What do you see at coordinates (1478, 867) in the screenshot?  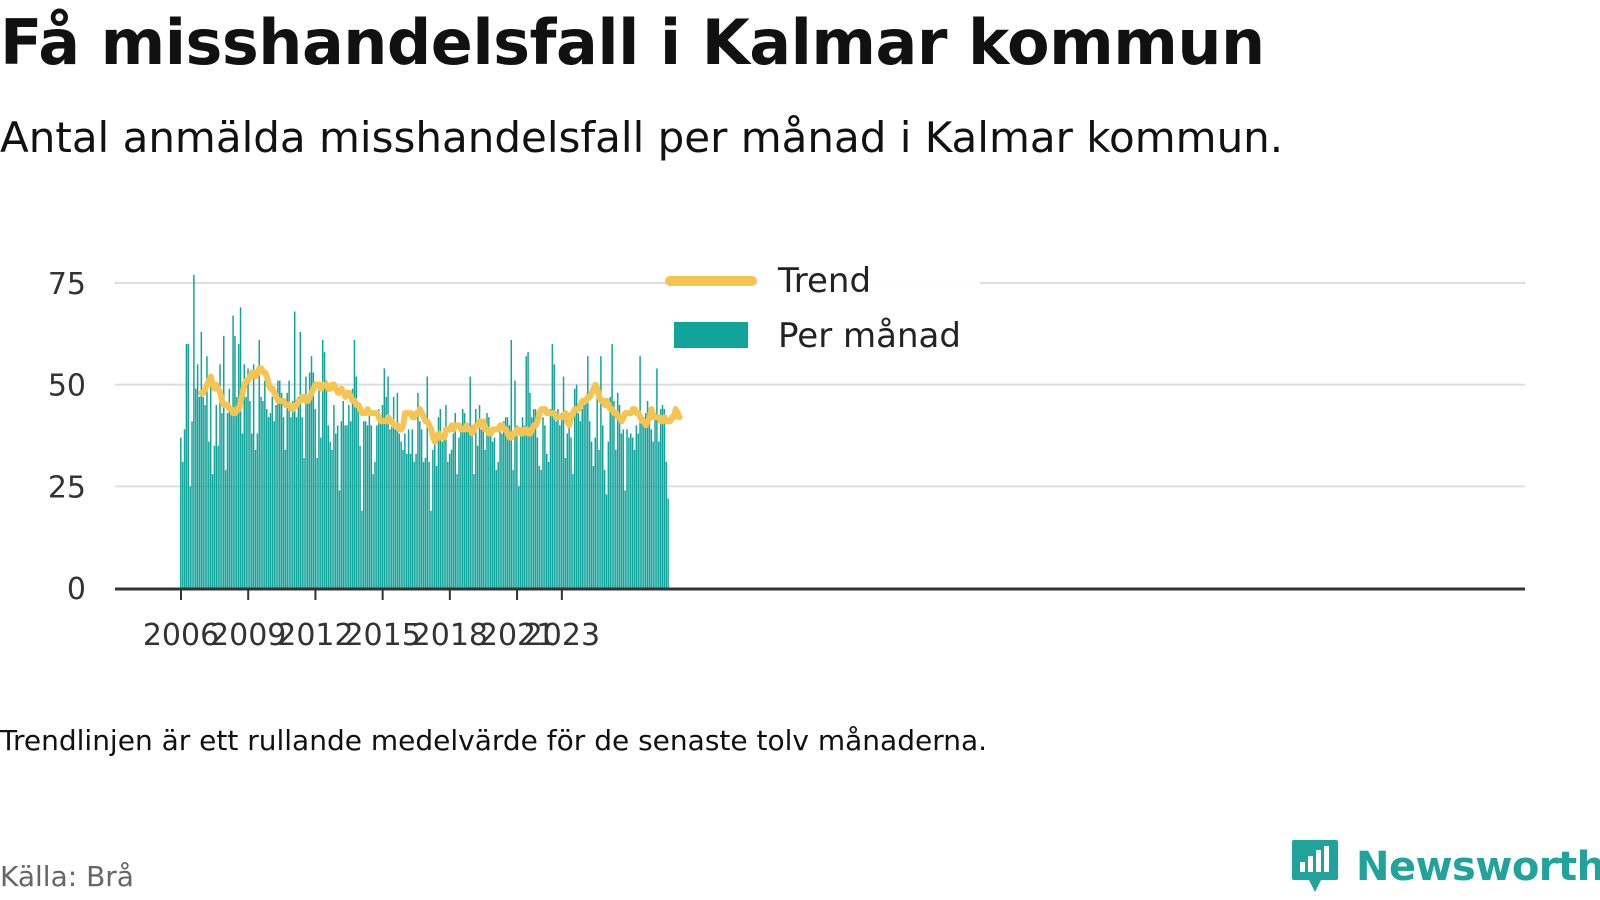 I see `brand-name: Newsworthy` at bounding box center [1478, 867].